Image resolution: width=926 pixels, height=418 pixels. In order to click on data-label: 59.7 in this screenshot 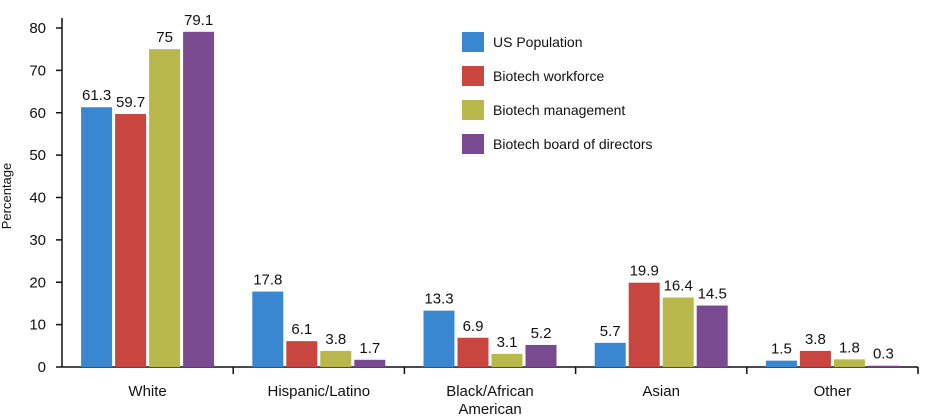, I will do `click(130, 102)`.